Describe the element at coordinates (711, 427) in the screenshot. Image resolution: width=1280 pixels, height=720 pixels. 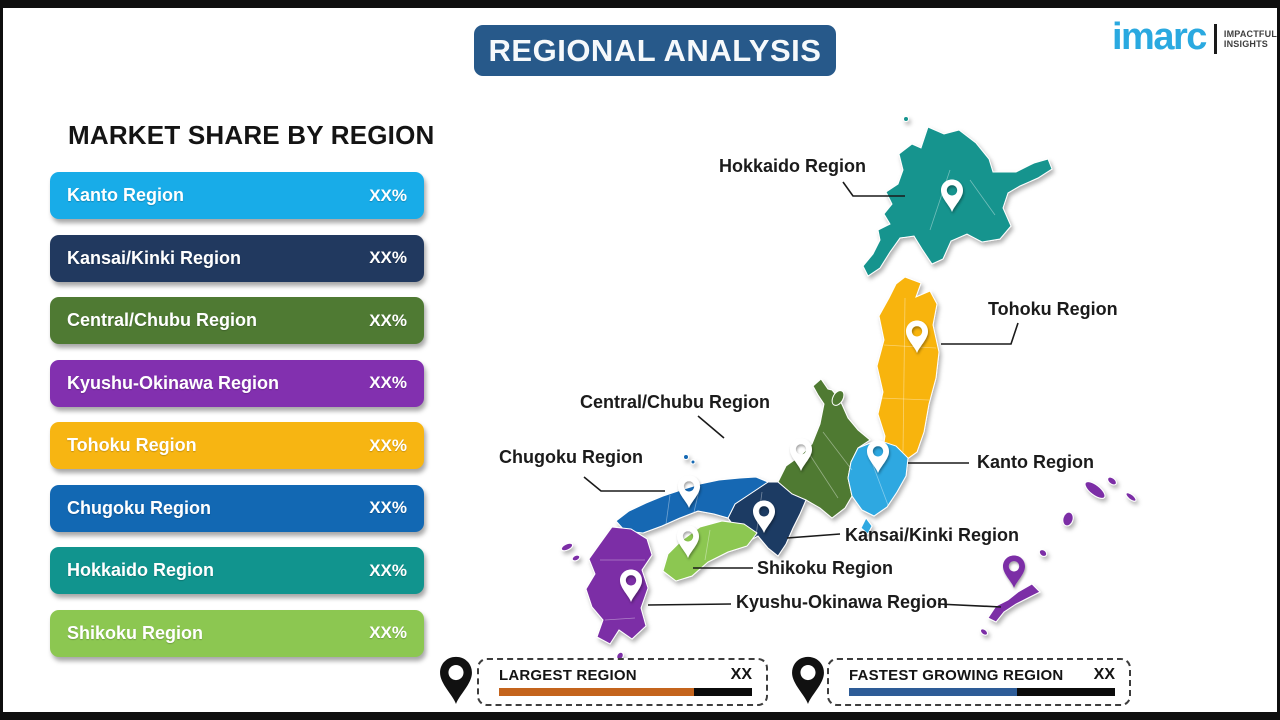
I see `leader-central` at that location.